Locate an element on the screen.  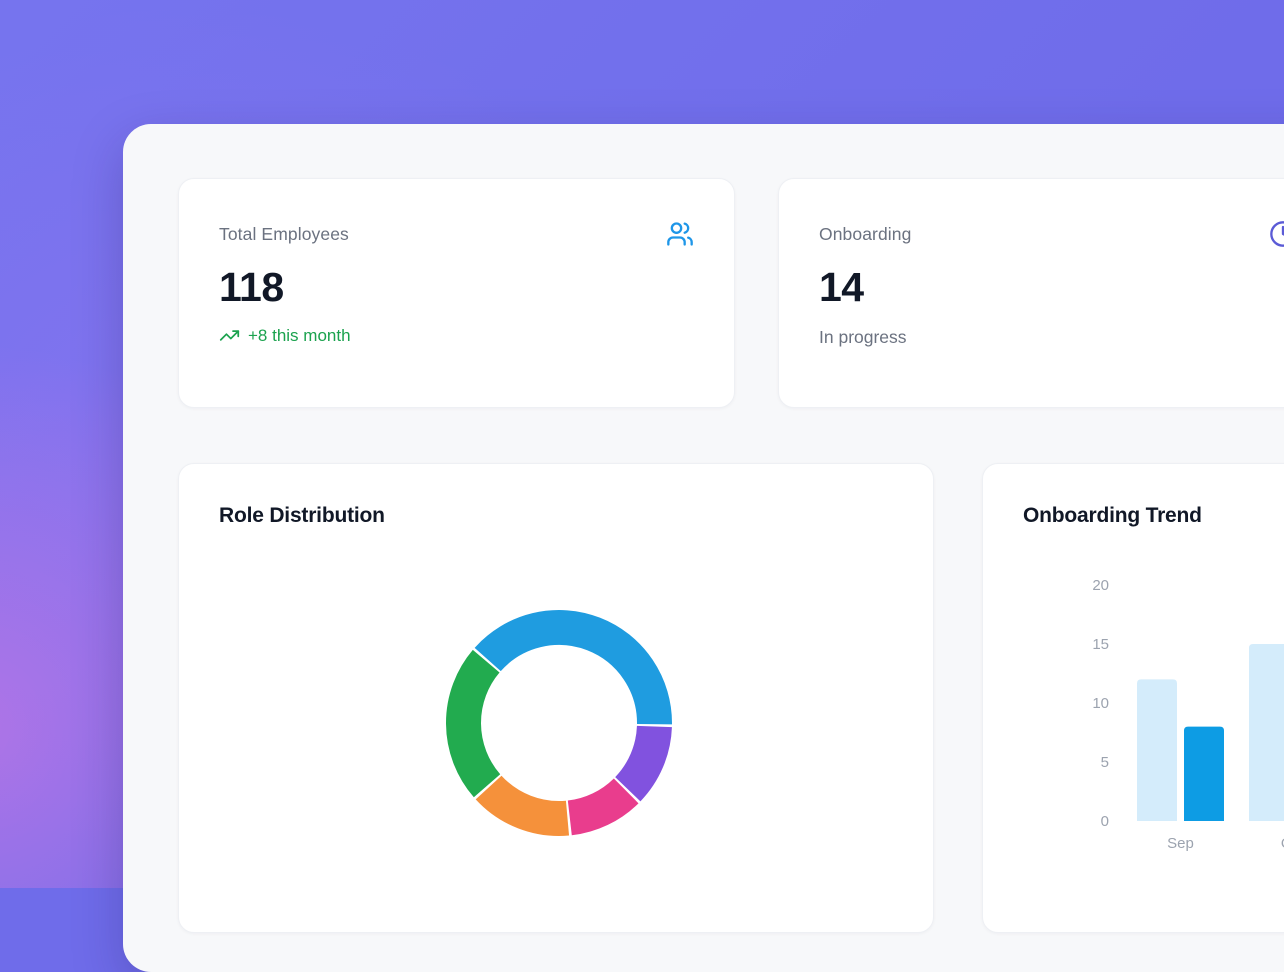
chart-card-onboarding-trend: Onboarding Trend 0 5 10 15 20 Sep Oct is located at coordinates (1133, 698).